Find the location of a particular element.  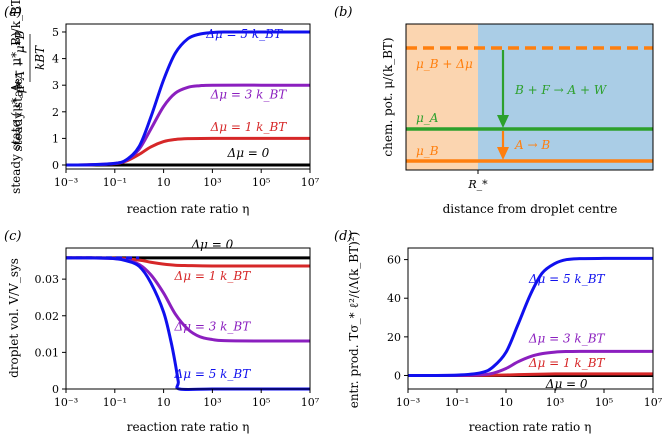

panel-d-series-3-line is located at coordinates (530, 316).